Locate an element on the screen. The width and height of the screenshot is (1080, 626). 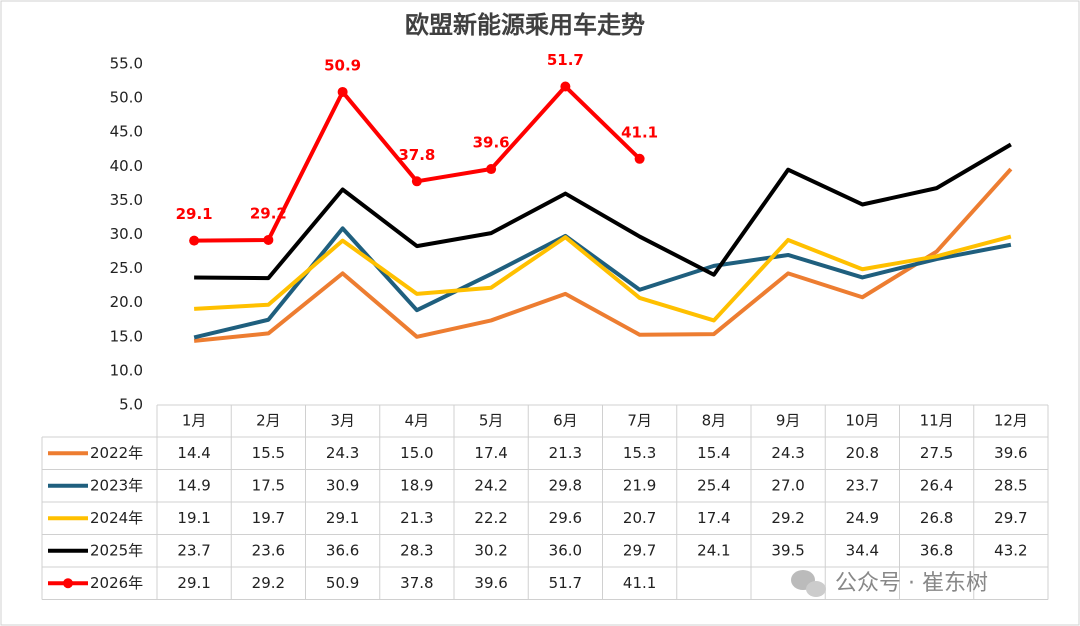
chart-title: 欧盟新能源乘用车走势 is located at coordinates (525, 25).